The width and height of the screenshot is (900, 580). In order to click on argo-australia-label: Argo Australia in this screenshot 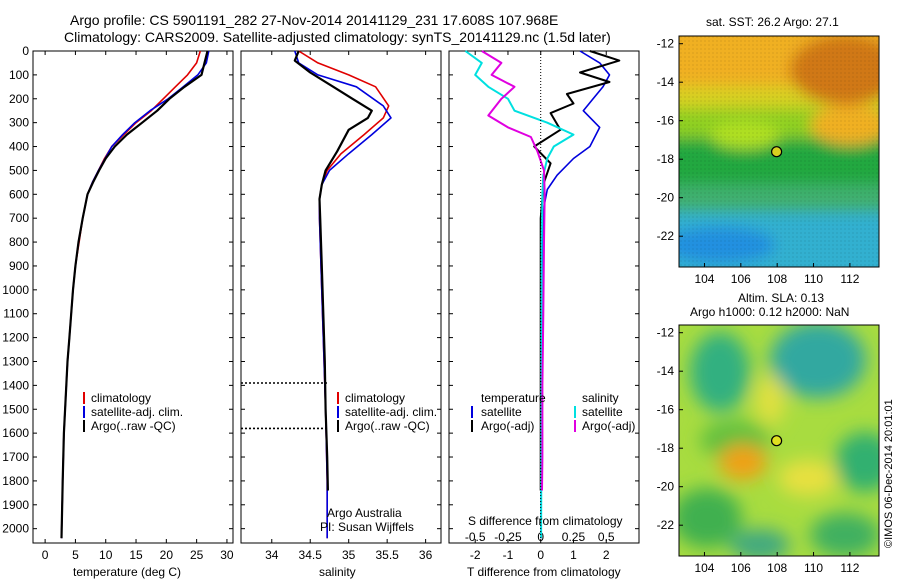, I will do `click(364, 513)`.